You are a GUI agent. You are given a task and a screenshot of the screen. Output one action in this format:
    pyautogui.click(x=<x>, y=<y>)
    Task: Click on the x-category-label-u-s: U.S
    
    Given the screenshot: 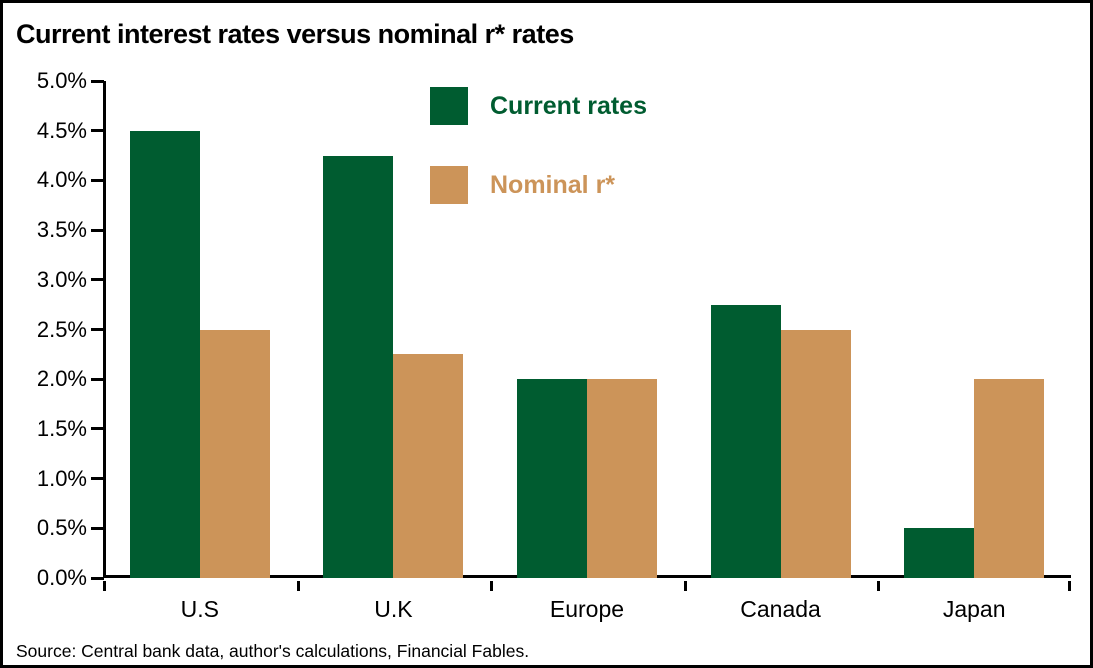 What is the action you would take?
    pyautogui.click(x=199, y=609)
    